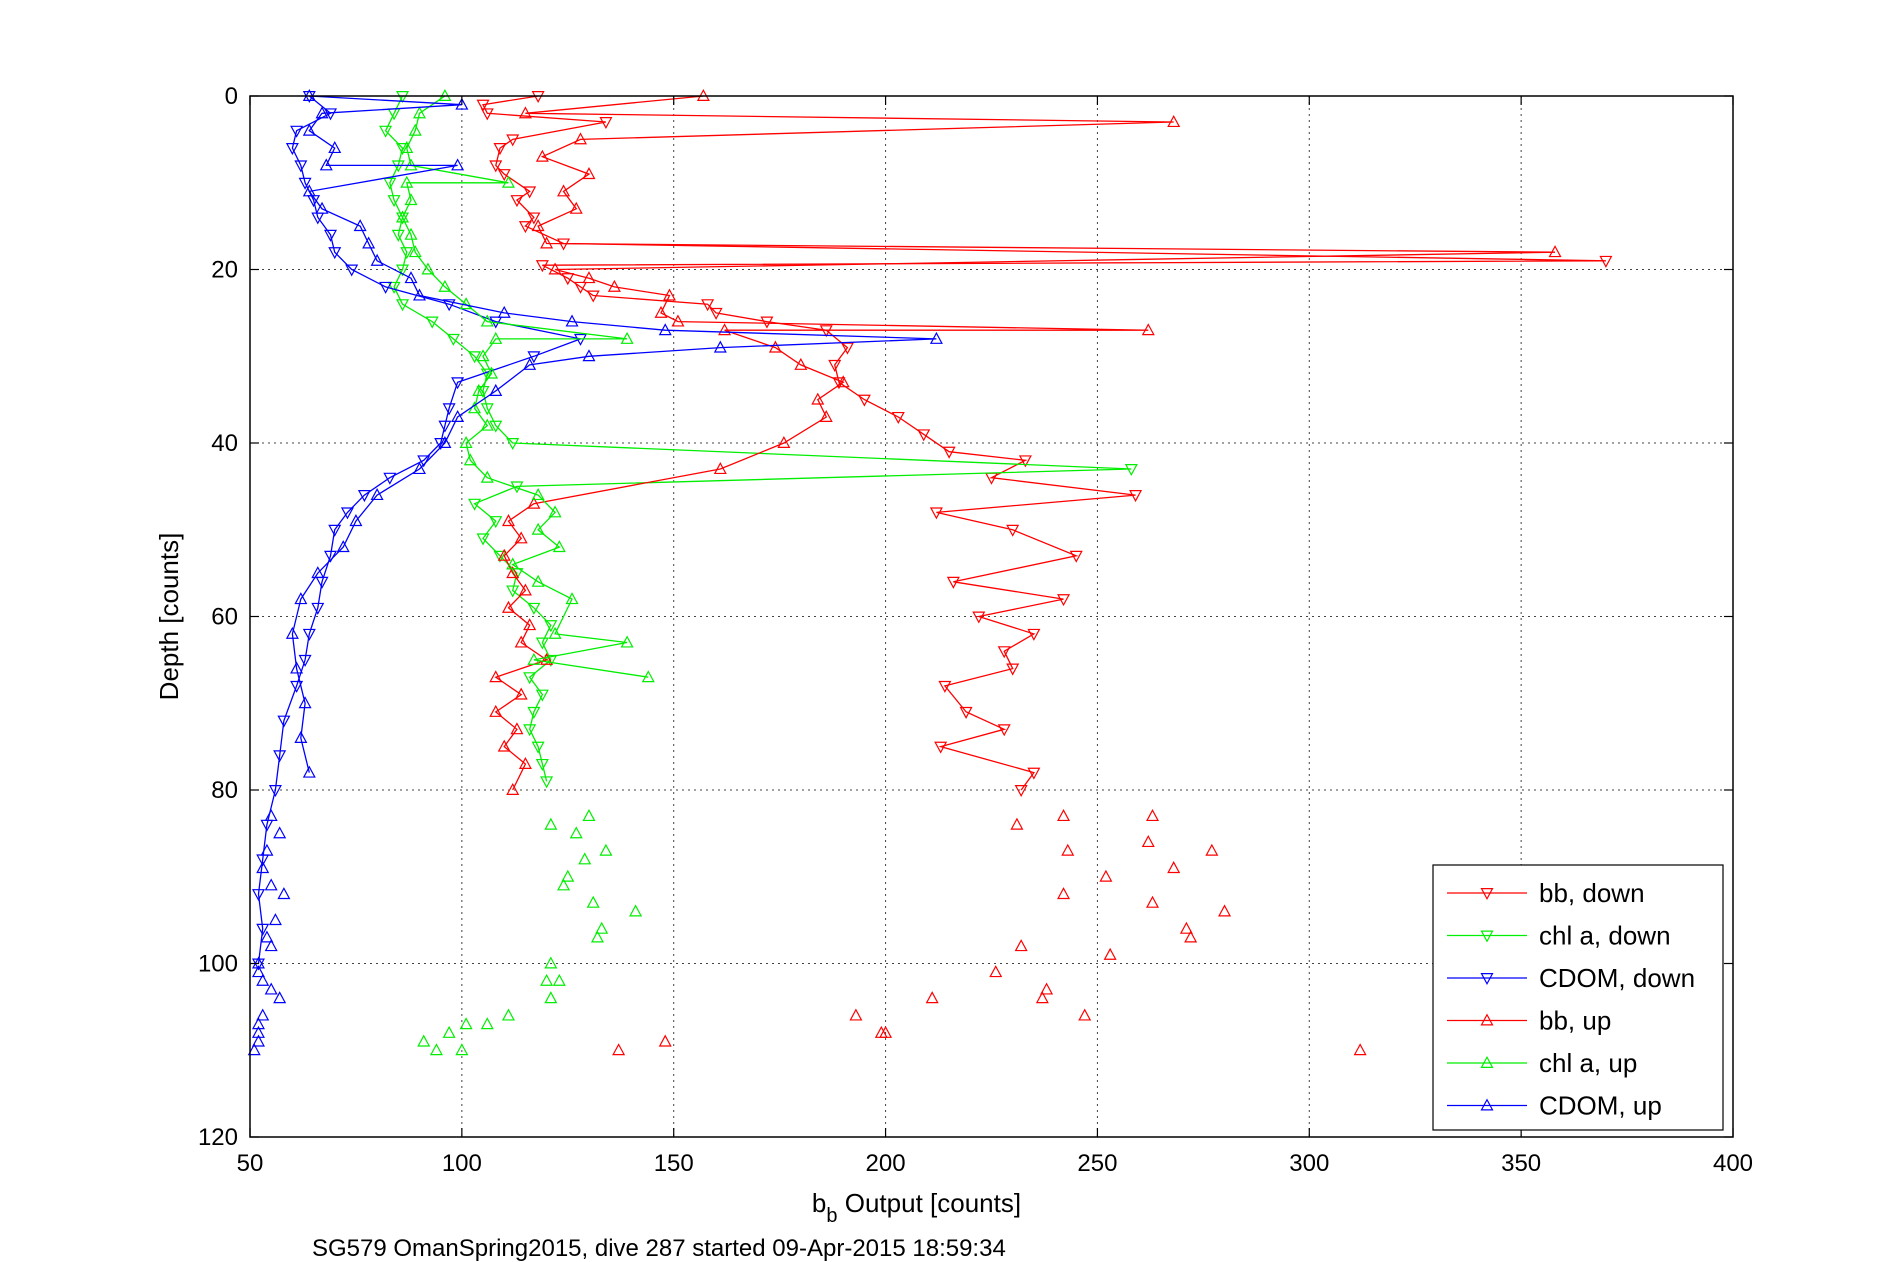 This screenshot has height=1262, width=1891. What do you see at coordinates (1605, 936) in the screenshot?
I see `legend-label: chl a, down` at bounding box center [1605, 936].